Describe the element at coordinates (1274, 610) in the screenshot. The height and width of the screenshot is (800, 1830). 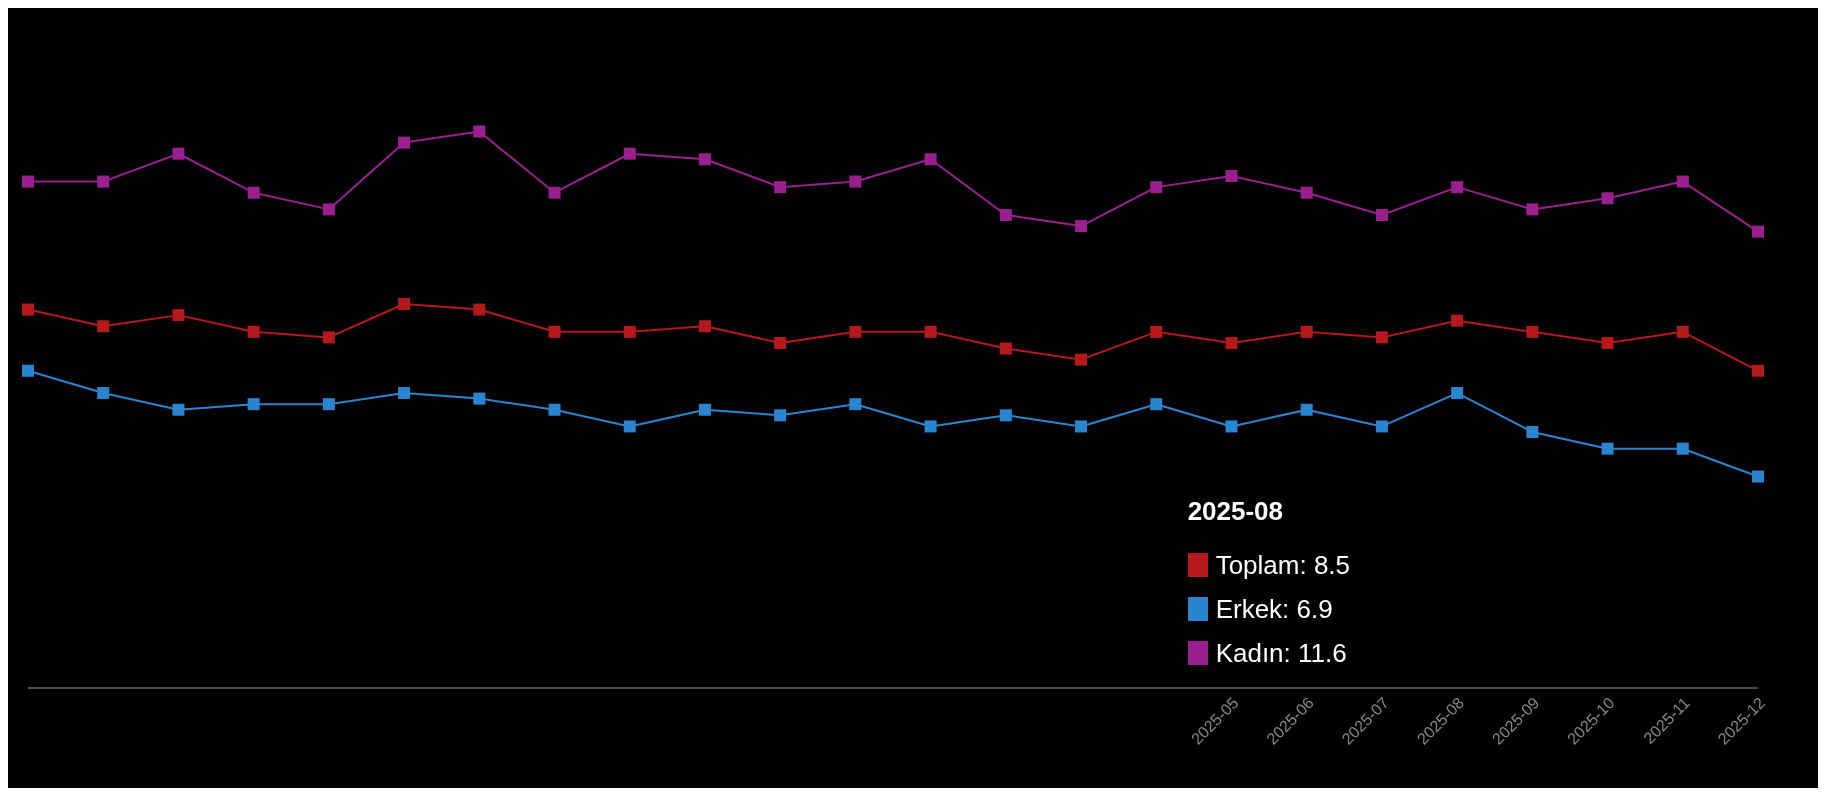
I see `annotation: Erkek: 6.9` at that location.